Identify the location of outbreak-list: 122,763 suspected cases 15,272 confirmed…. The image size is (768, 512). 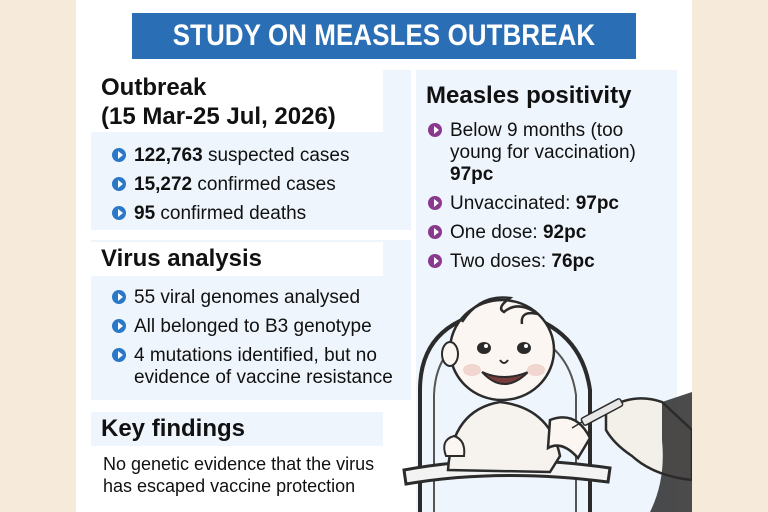
(257, 188).